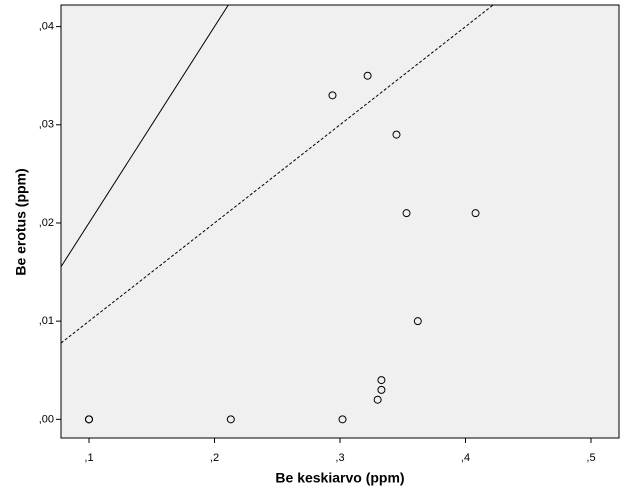  What do you see at coordinates (339, 478) in the screenshot?
I see `x-axis-title: Be keskiarvo (ppm)` at bounding box center [339, 478].